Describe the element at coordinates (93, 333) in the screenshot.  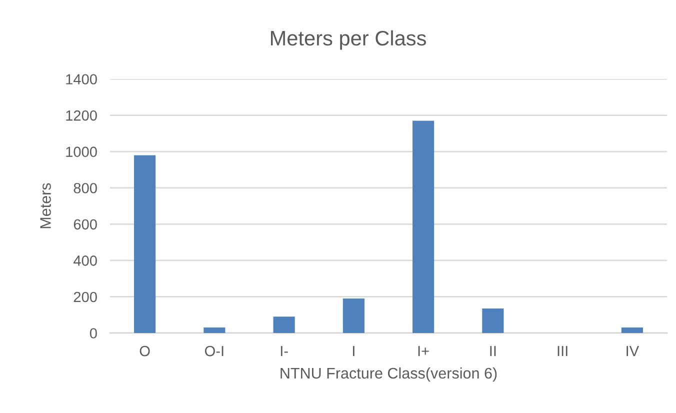
I see `y-tick-label: 0` at that location.